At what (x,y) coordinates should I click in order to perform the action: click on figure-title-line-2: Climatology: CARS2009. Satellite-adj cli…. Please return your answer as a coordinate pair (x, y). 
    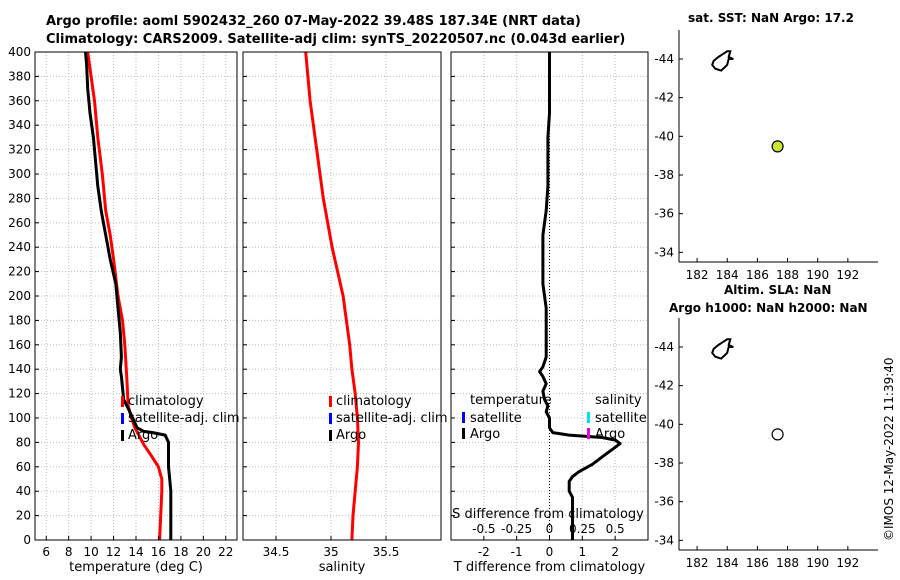
    Looking at the image, I should click on (336, 39).